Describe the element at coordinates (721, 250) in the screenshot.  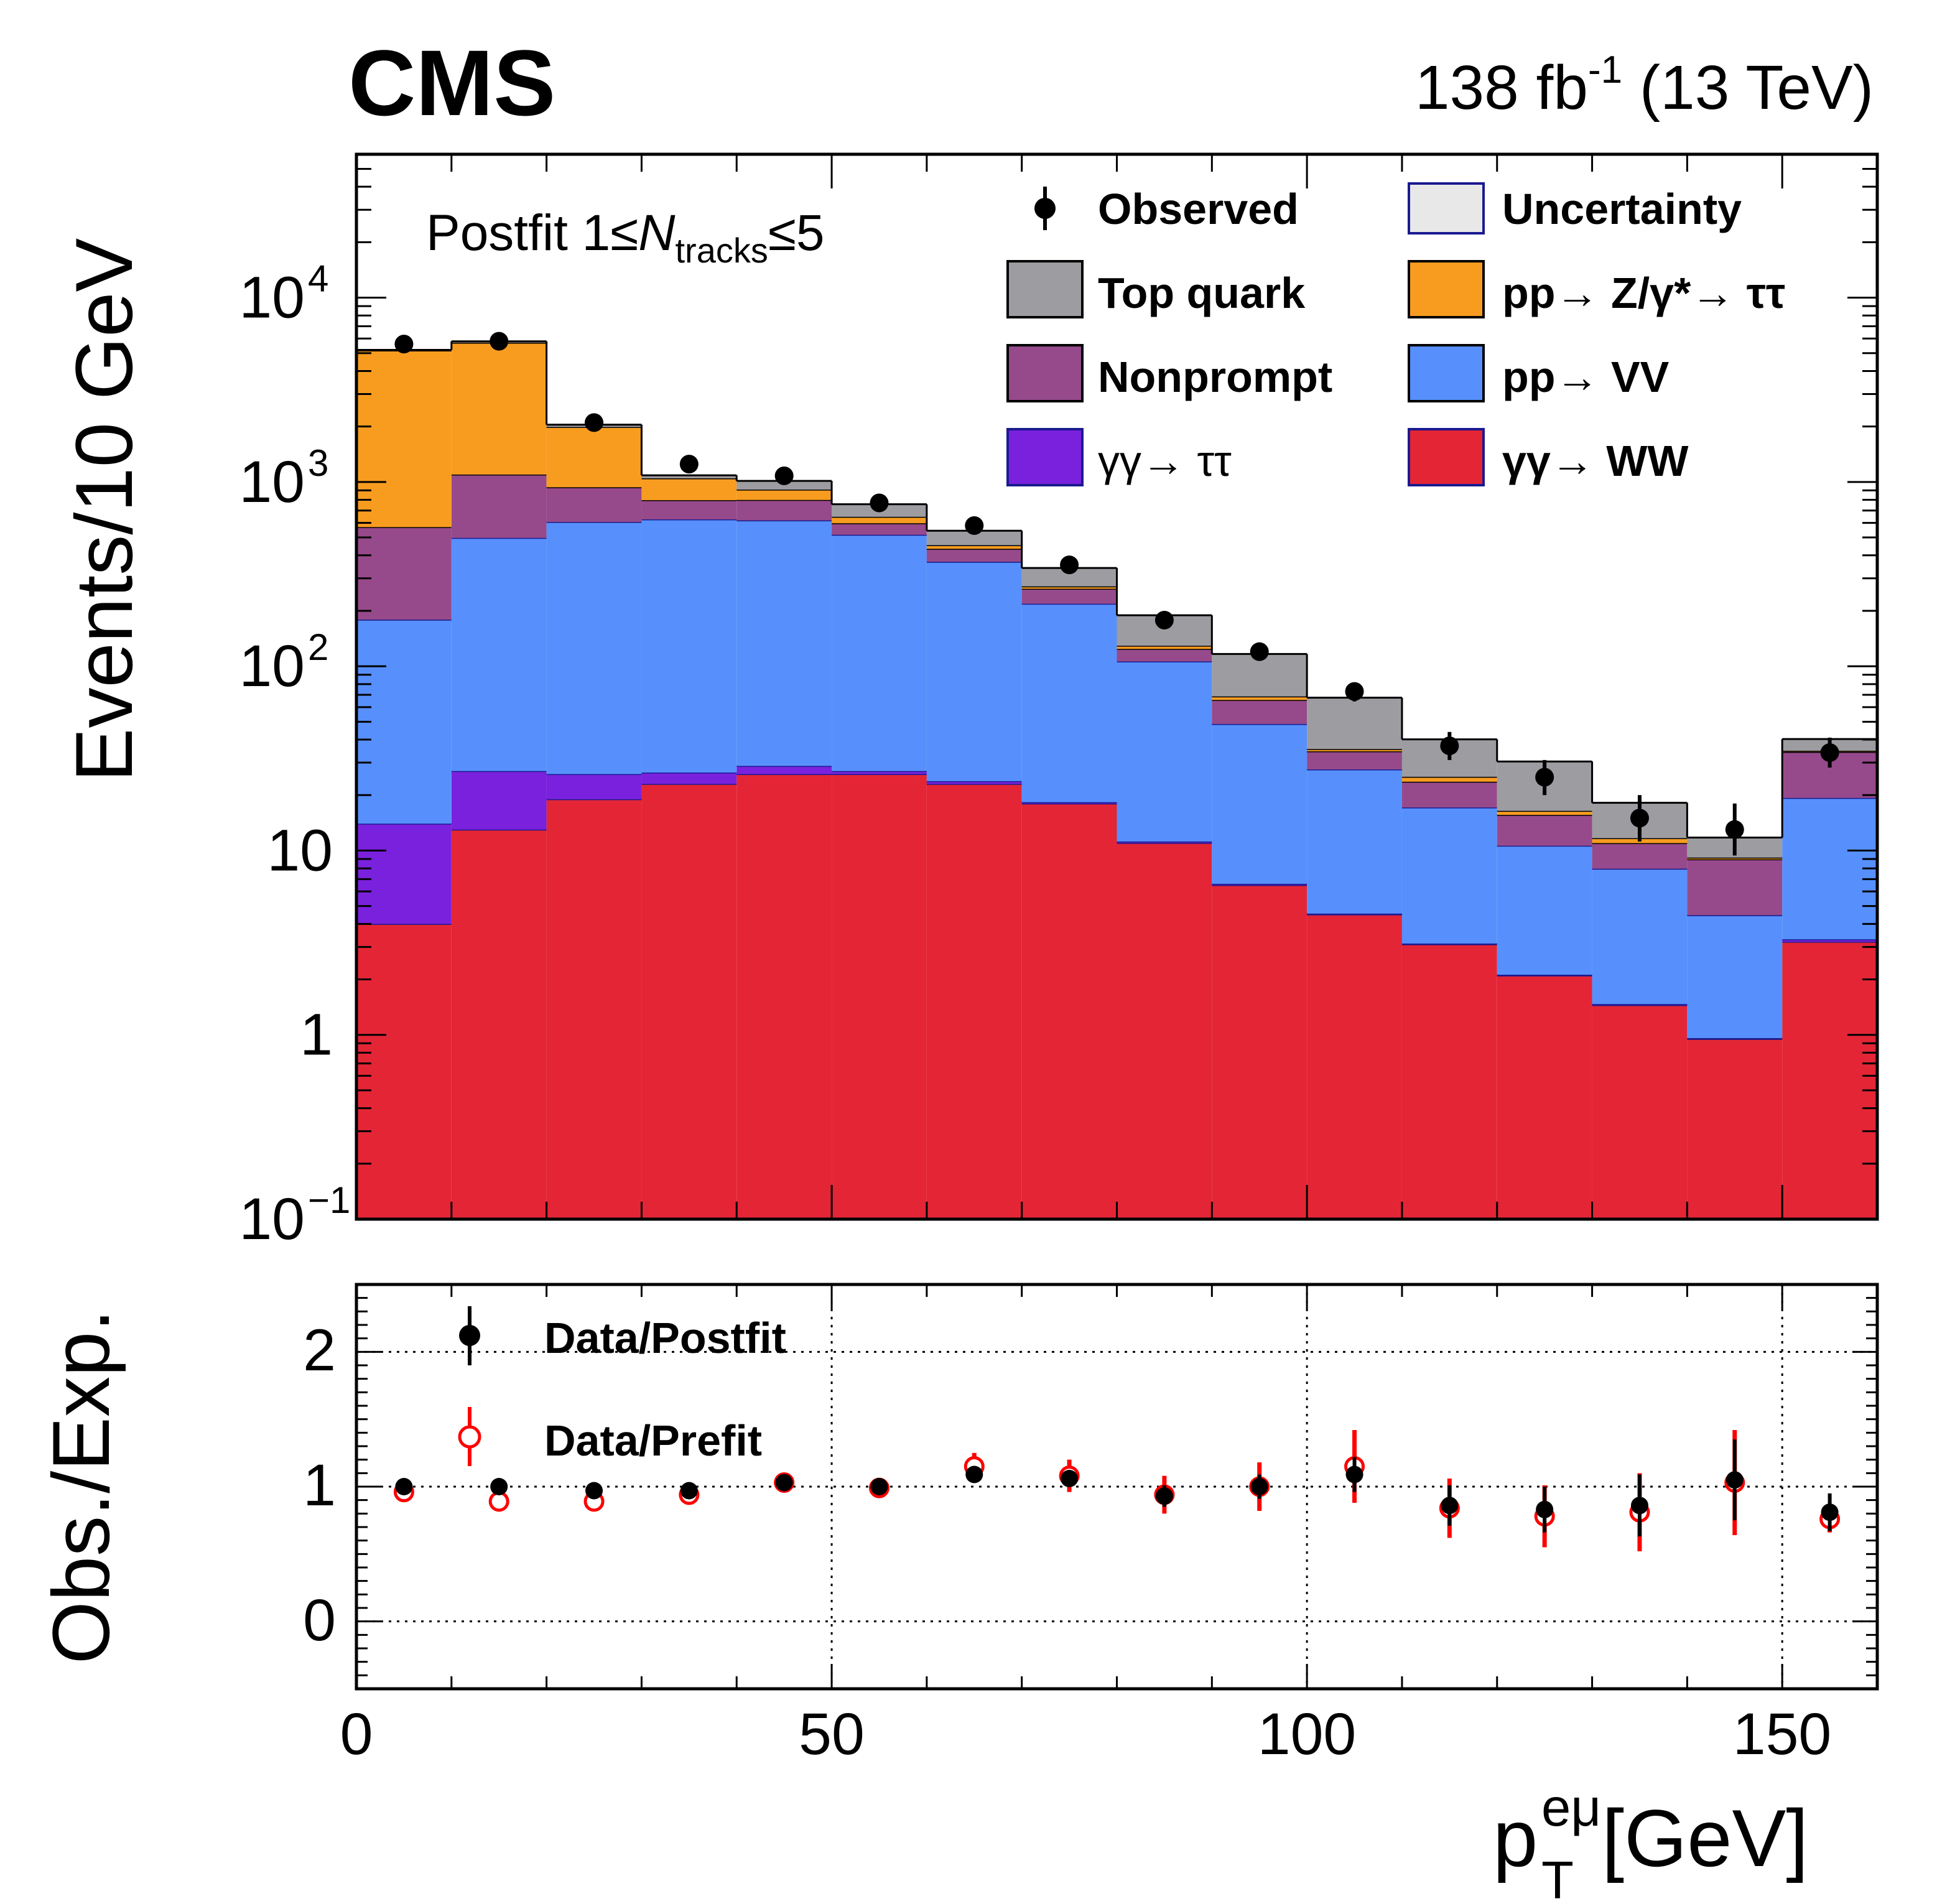
I see `annotation-subscript: tracks` at that location.